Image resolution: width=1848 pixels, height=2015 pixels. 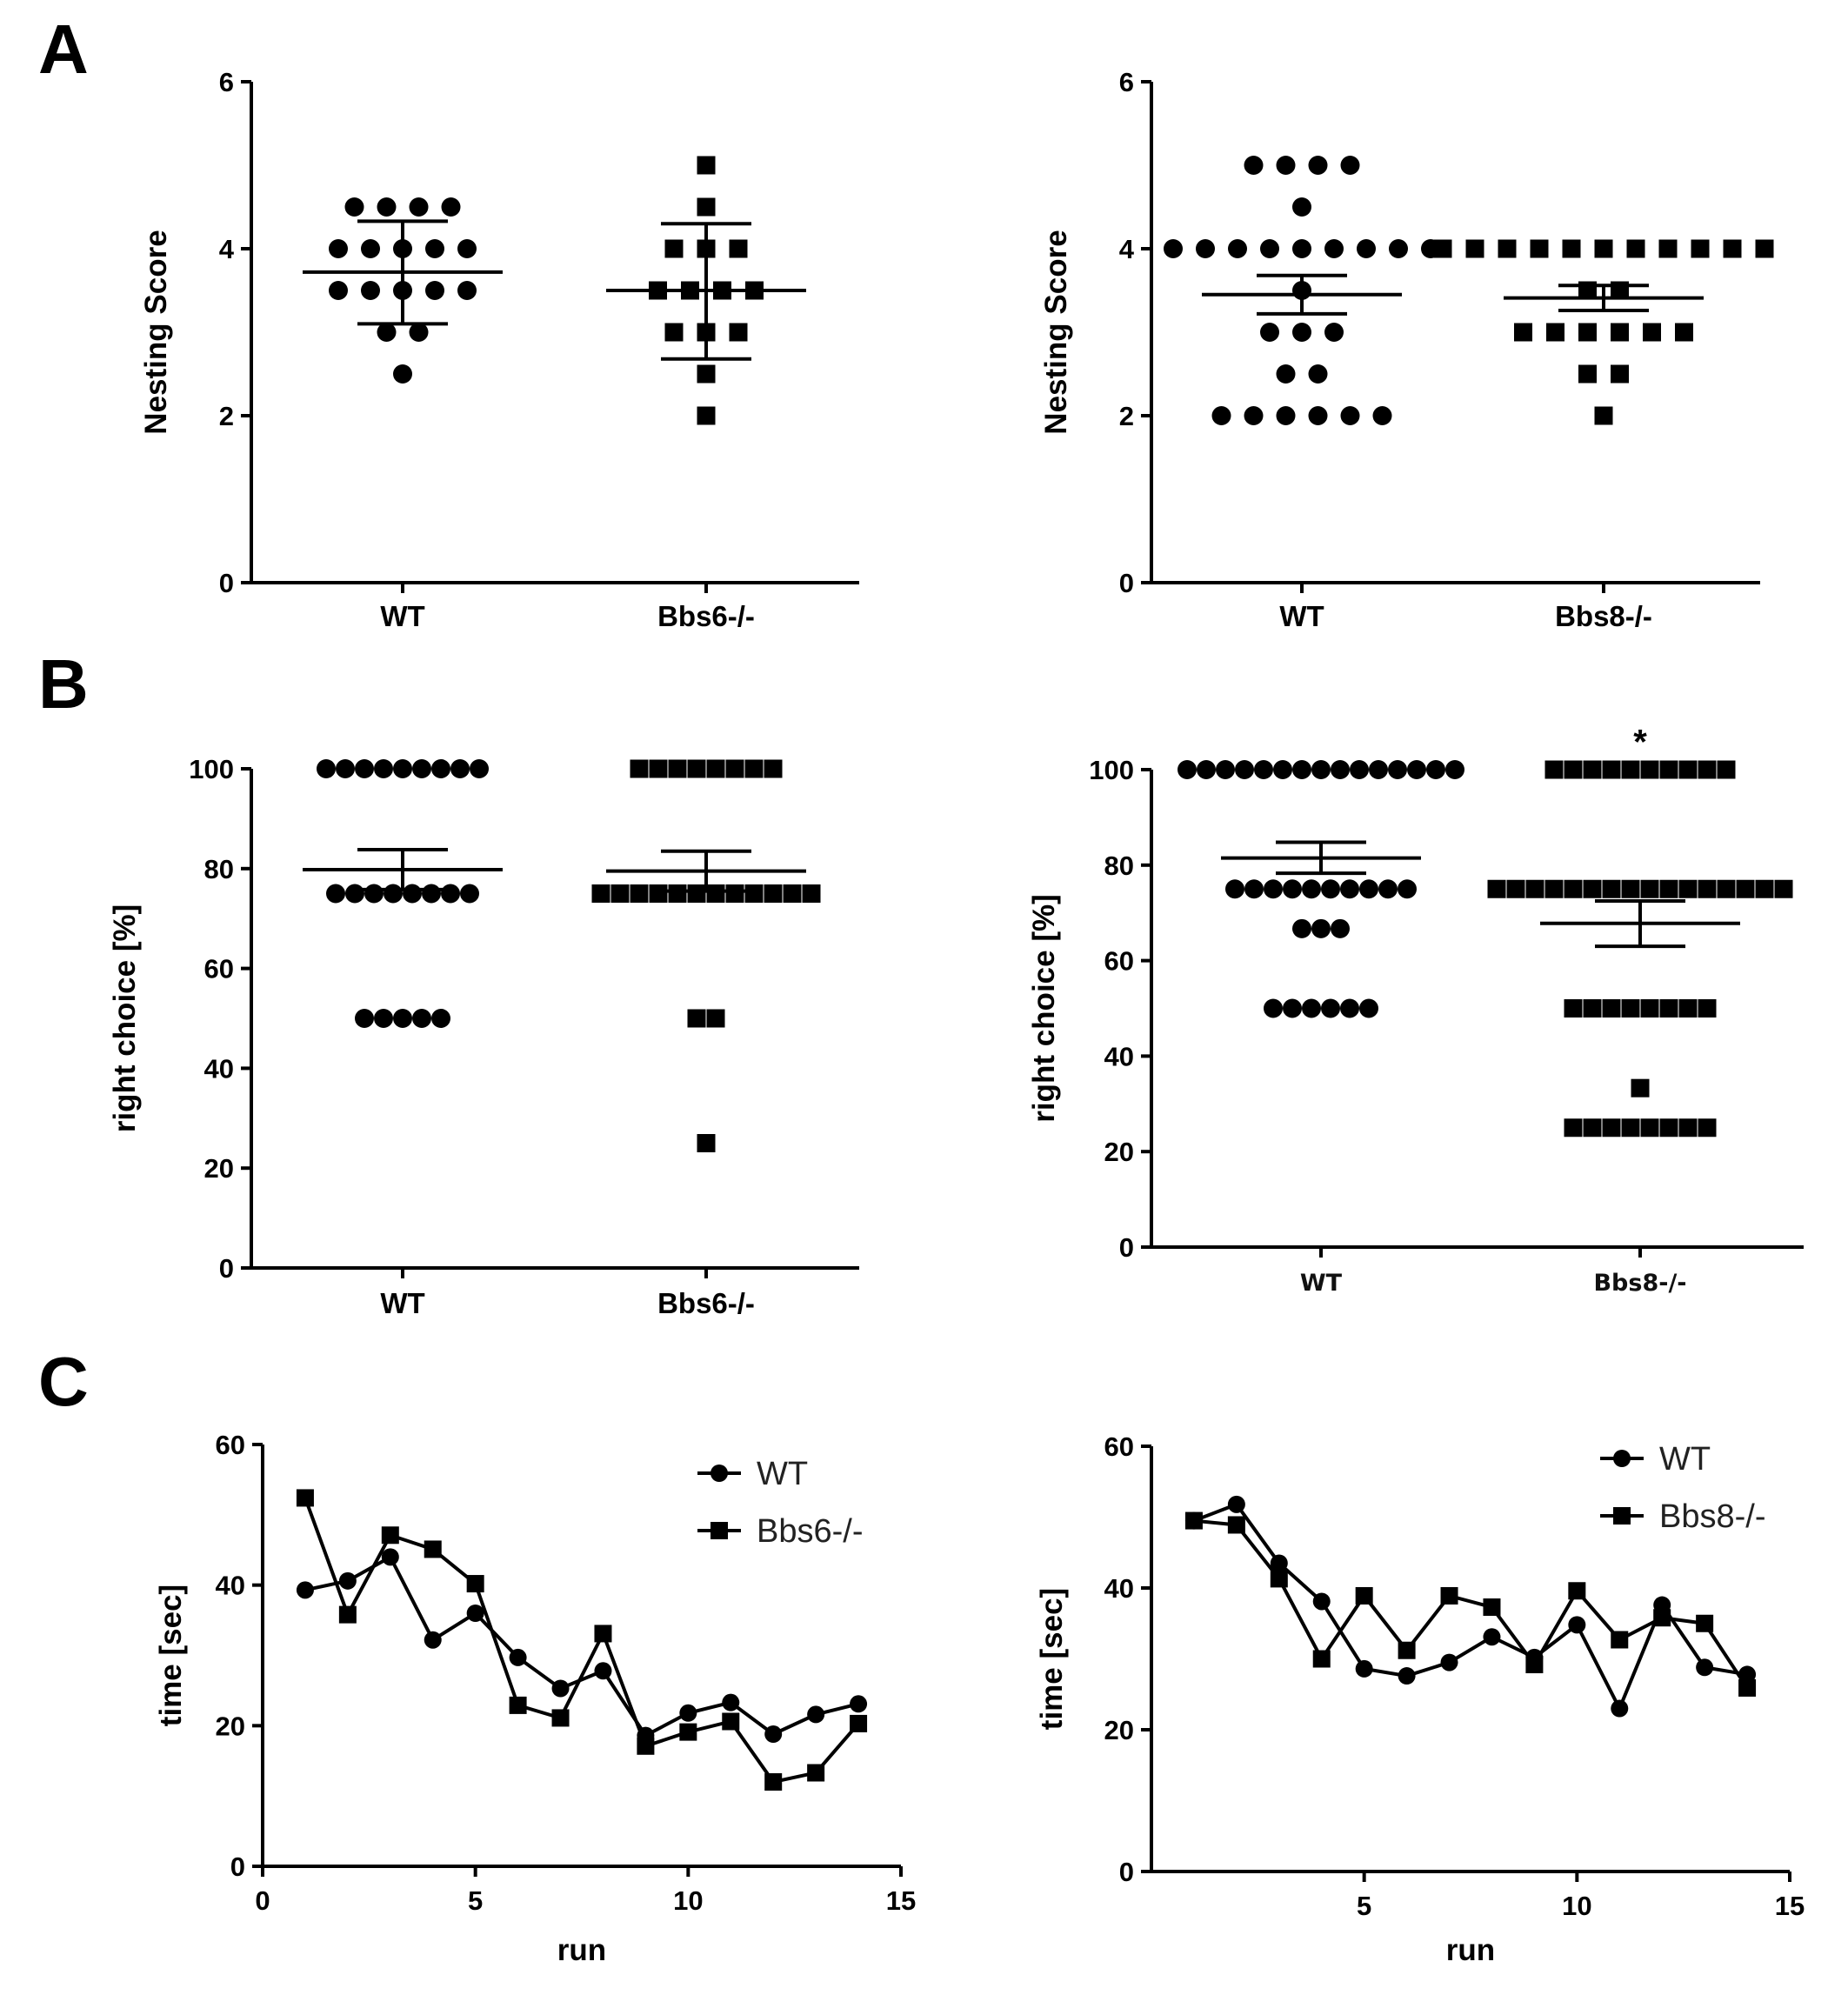 I want to click on category-label: Bbs8-/-, so click(x=1640, y=1283).